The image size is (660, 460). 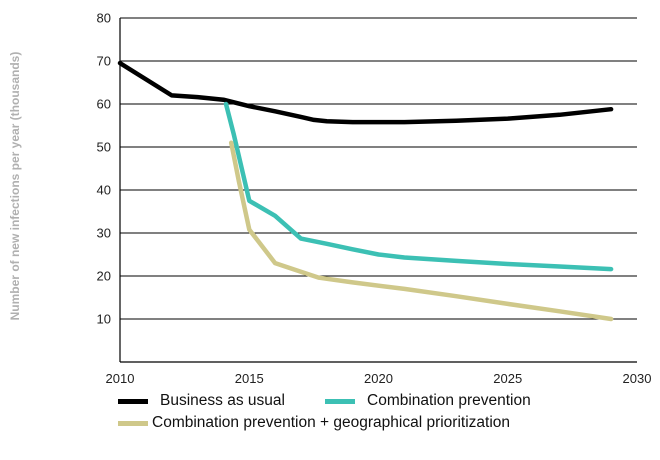 I want to click on legend-item-business-as-usual: Business as usual, so click(x=201, y=401).